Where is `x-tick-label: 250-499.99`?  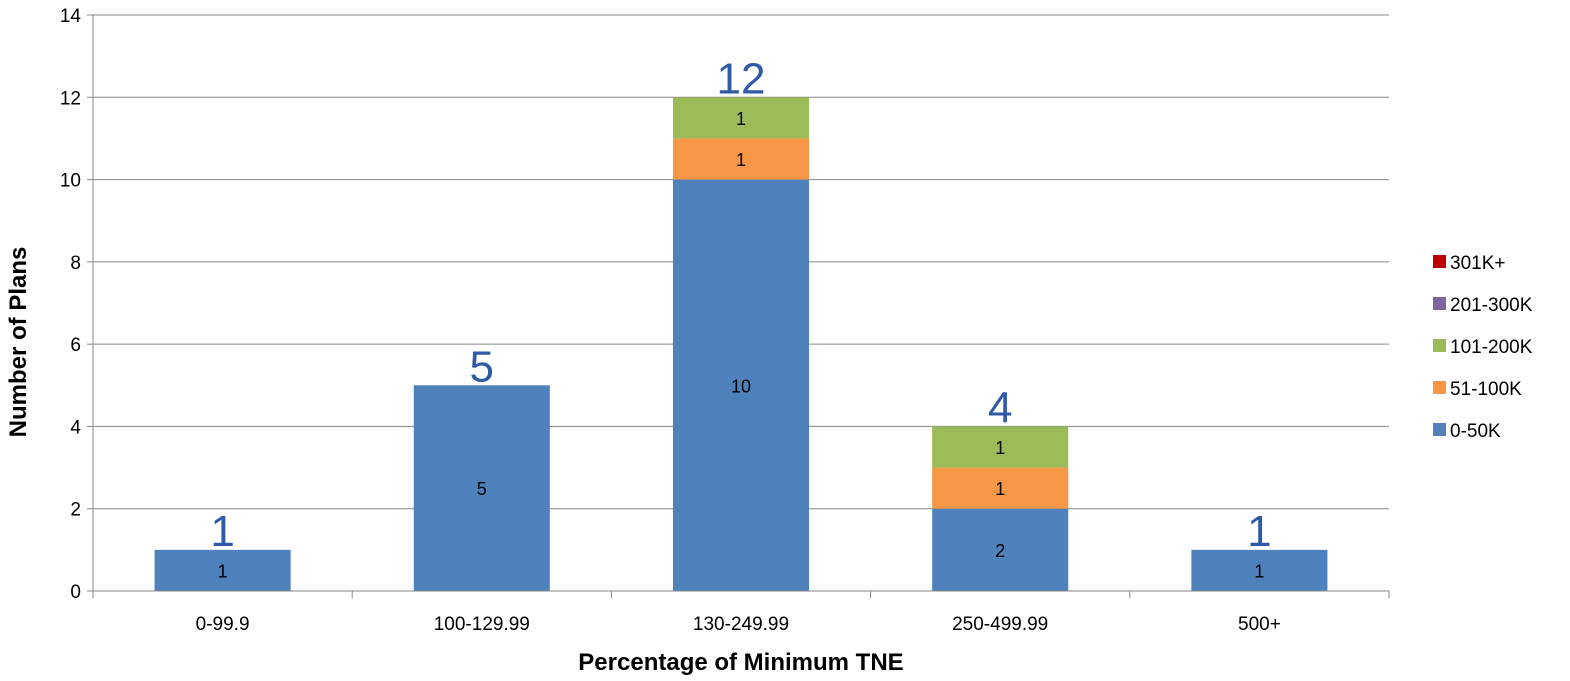
x-tick-label: 250-499.99 is located at coordinates (1000, 624).